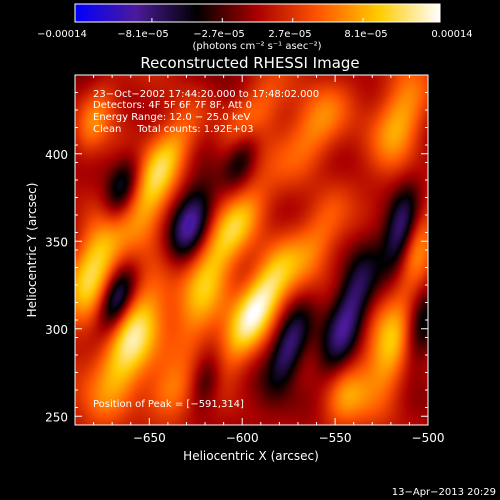 The height and width of the screenshot is (500, 500). I want to click on colorbar-tick-label-1: −8.1e−05, so click(143, 34).